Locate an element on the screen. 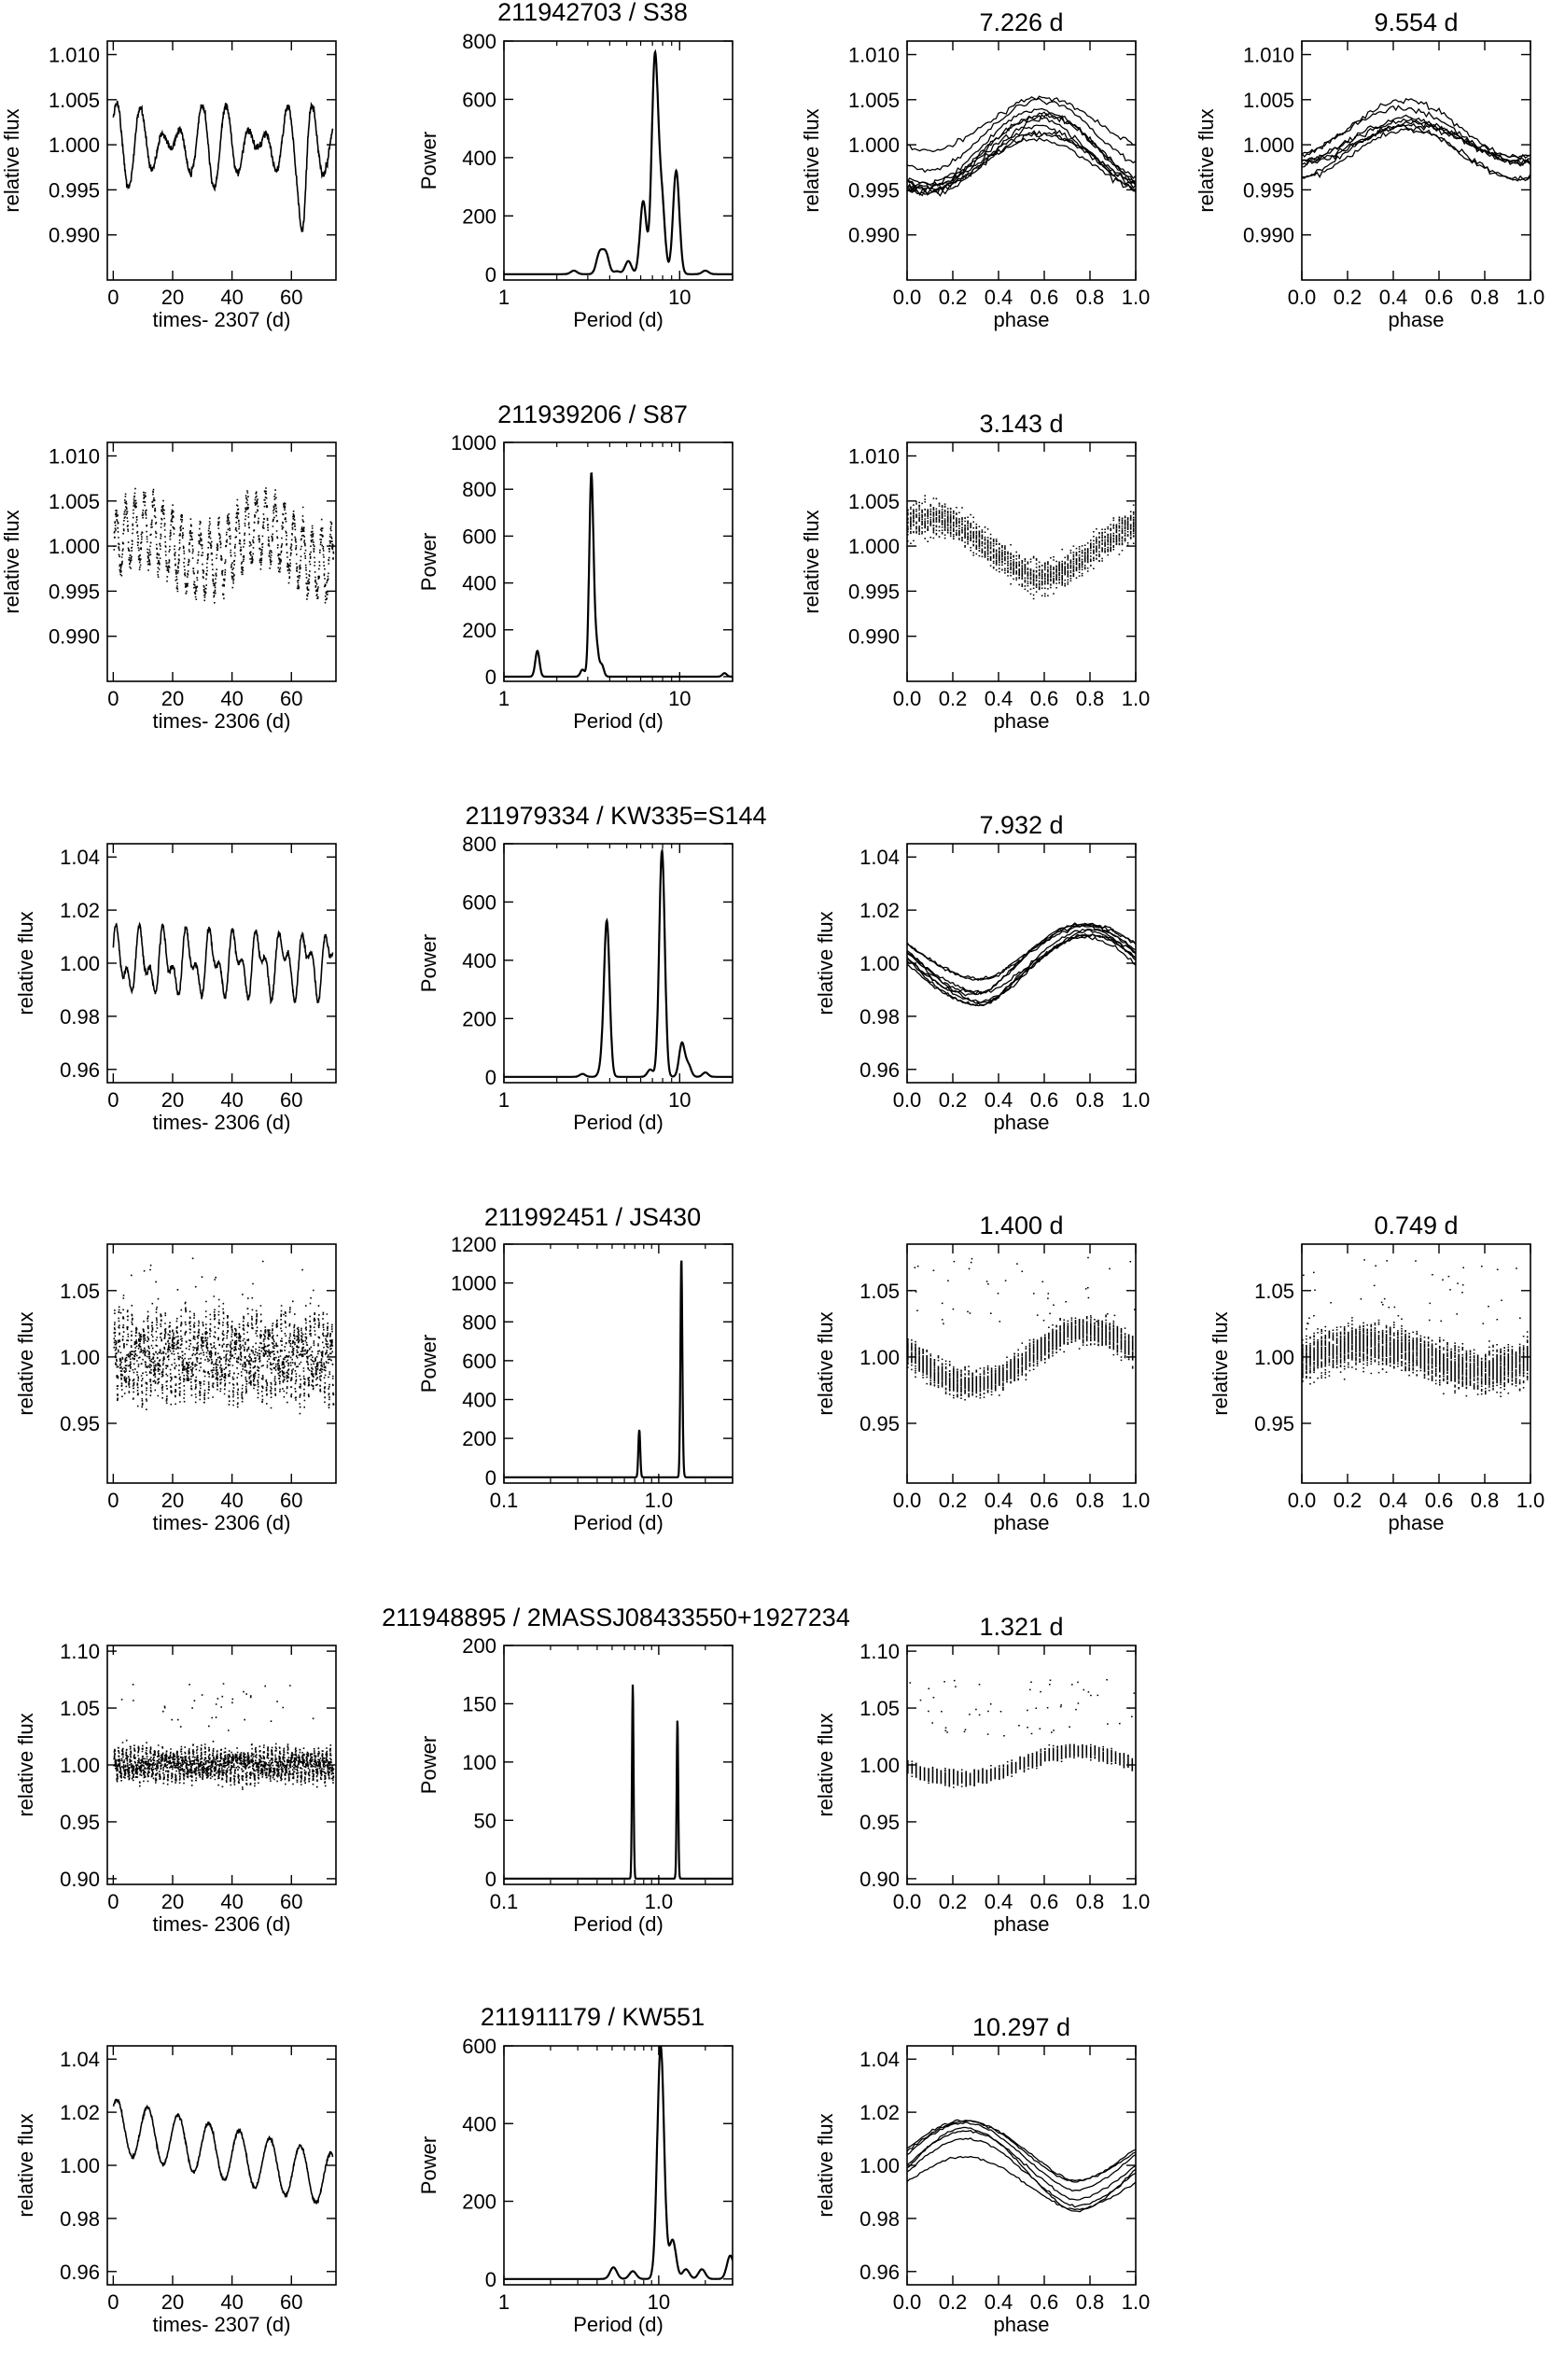  y-axis: 0 200 400 600 800 1000 1200 is located at coordinates (592, 1361).